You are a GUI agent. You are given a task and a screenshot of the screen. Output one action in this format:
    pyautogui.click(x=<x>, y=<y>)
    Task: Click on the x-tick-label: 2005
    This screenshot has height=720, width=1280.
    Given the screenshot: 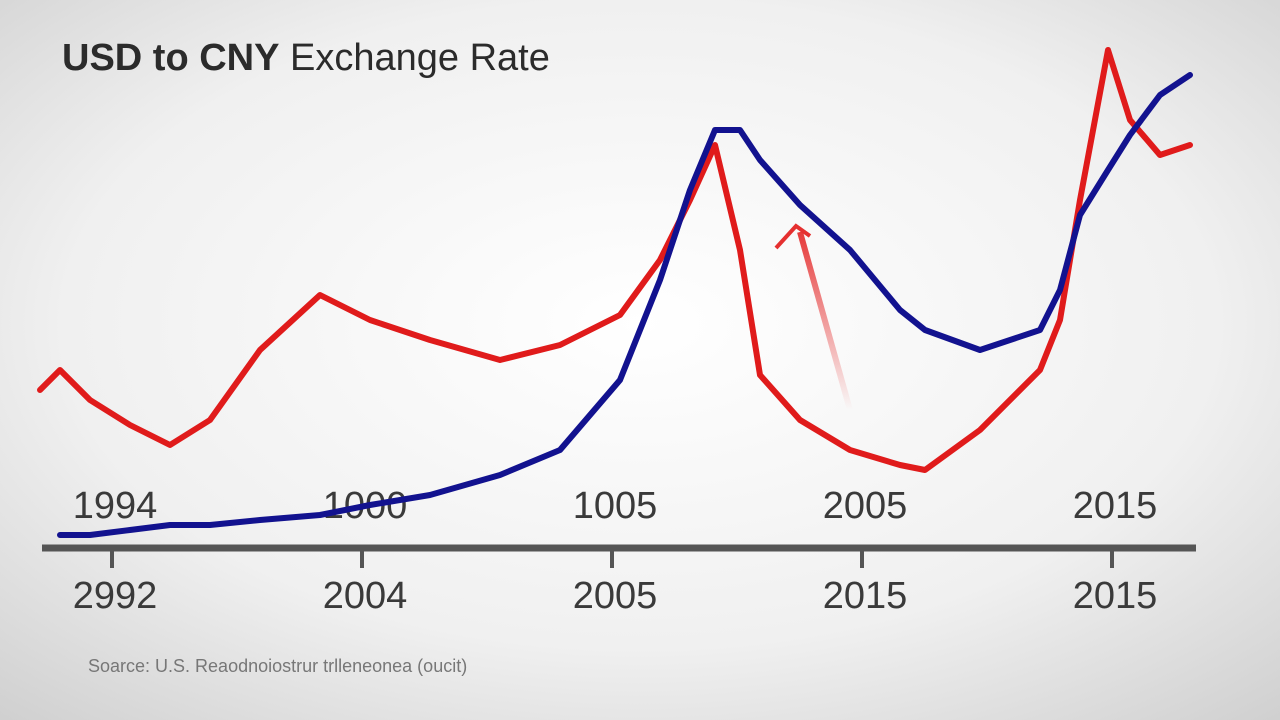 What is the action you would take?
    pyautogui.click(x=615, y=596)
    